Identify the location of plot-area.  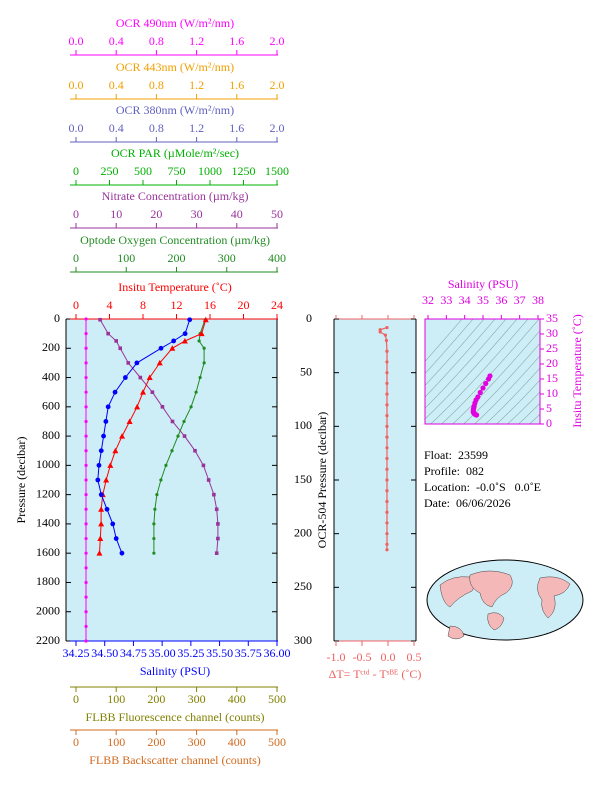
(482, 371).